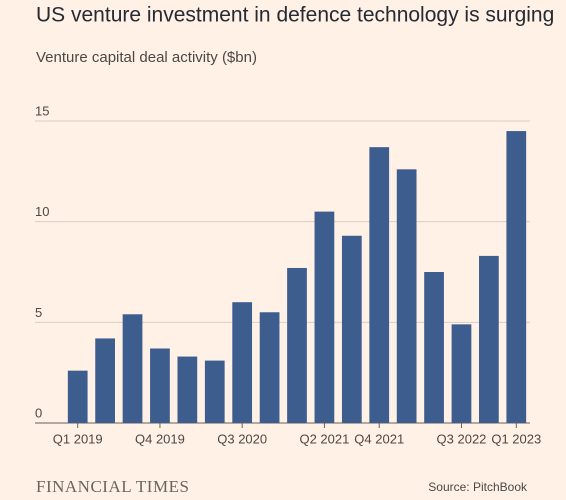 The image size is (566, 500). I want to click on y-tick-label: 10, so click(42, 211).